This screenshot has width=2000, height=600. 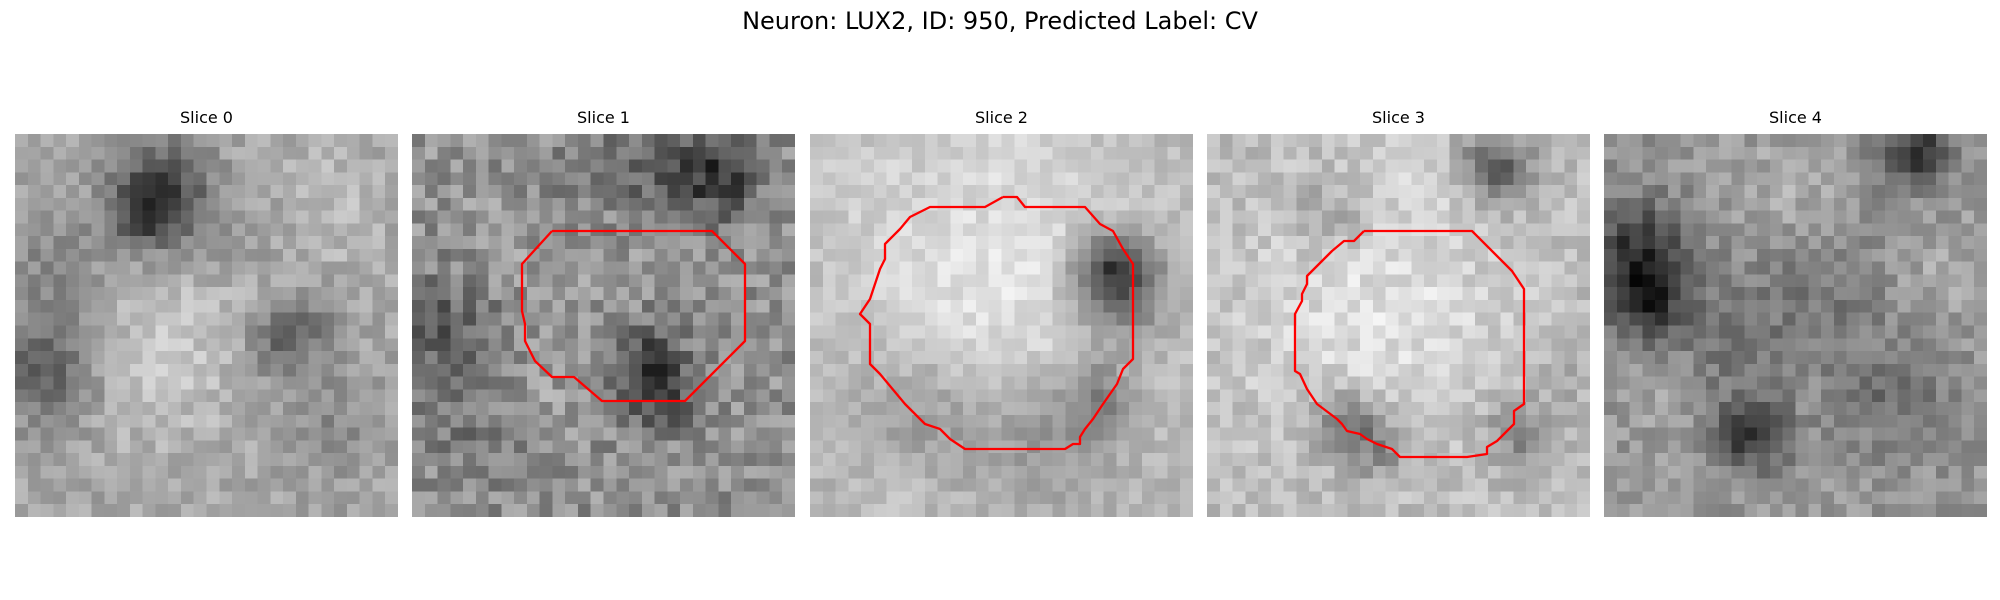 I want to click on slice-panel-2: Slice 2, so click(x=1001, y=312).